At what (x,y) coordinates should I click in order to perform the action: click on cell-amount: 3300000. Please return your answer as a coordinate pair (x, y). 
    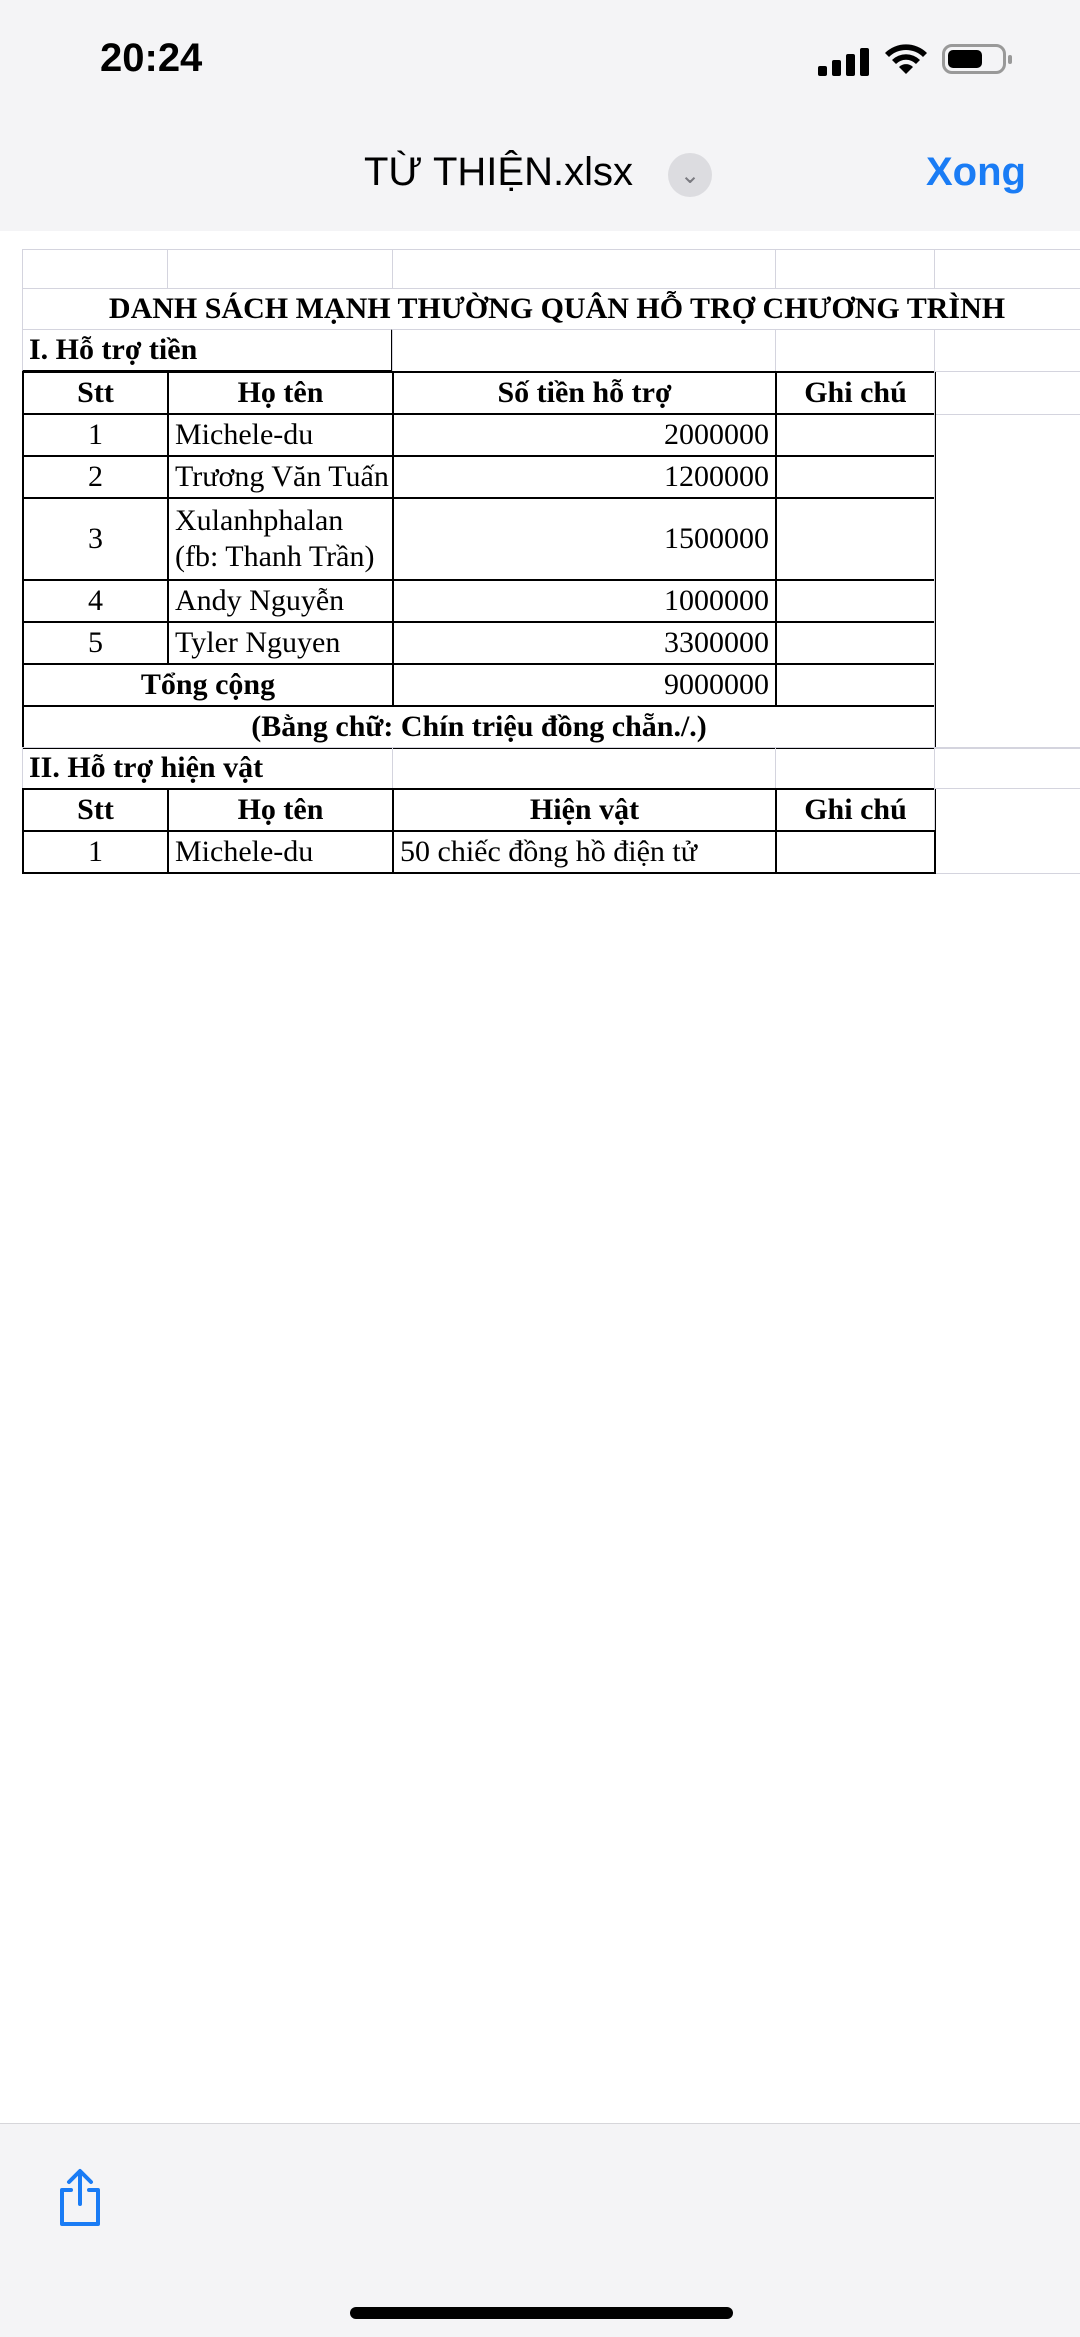
    Looking at the image, I should click on (584, 643).